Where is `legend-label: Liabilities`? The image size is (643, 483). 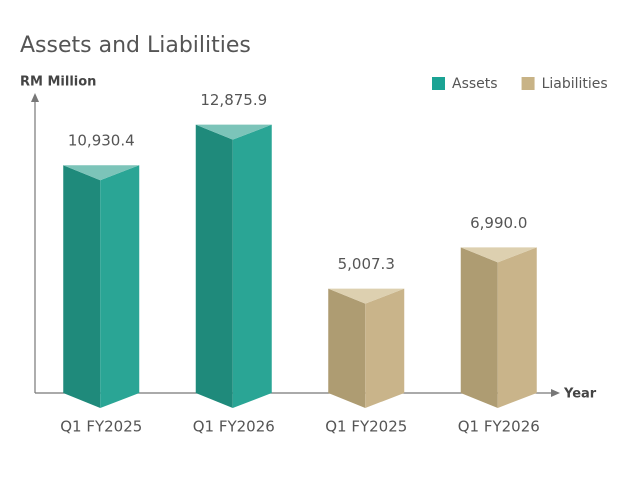 legend-label: Liabilities is located at coordinates (575, 84).